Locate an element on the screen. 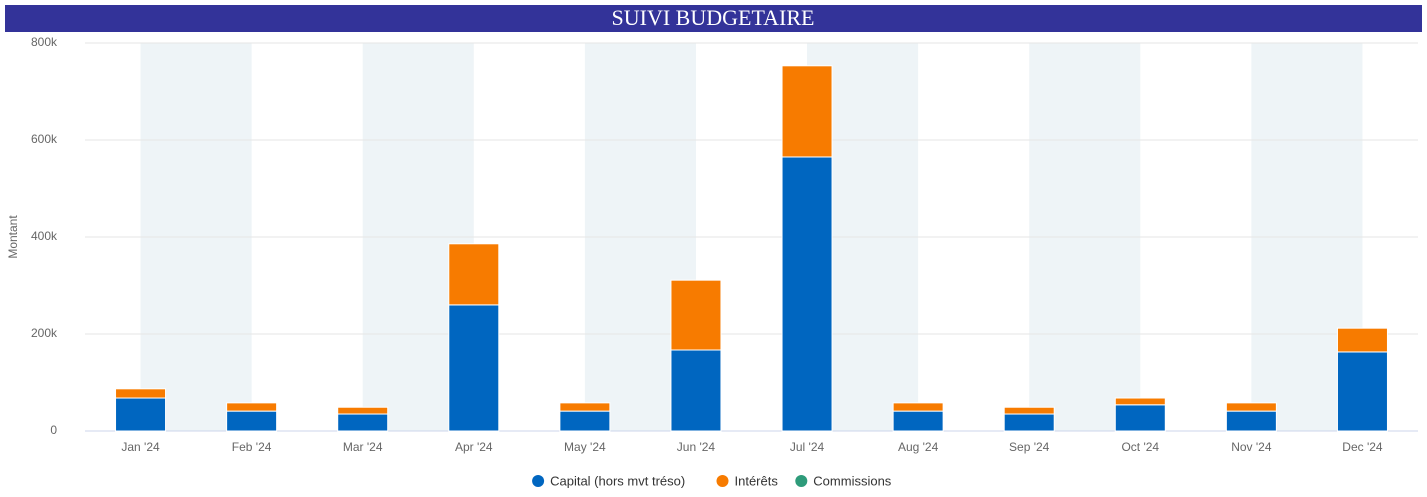 The height and width of the screenshot is (497, 1427). y-tick-label: 200k is located at coordinates (44, 333).